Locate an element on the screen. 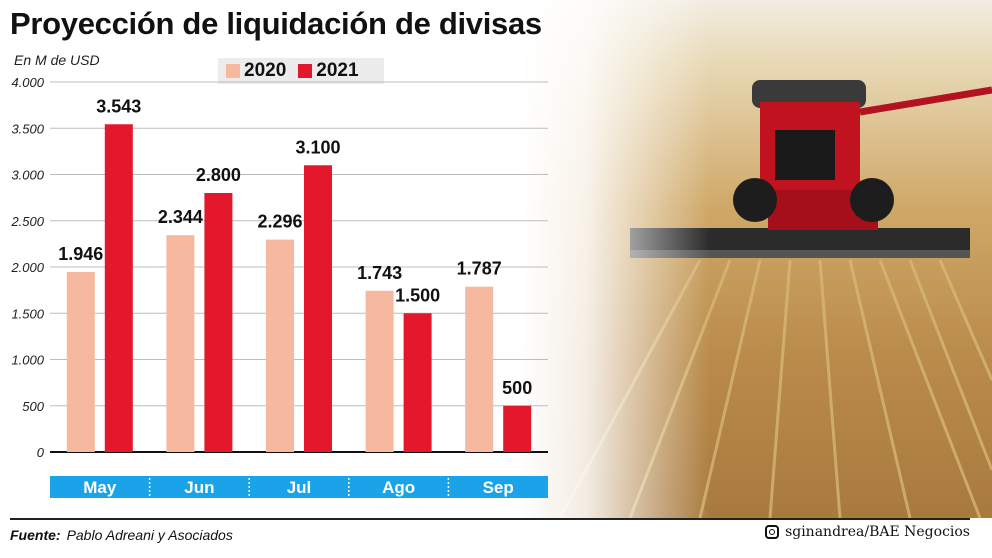 This screenshot has width=992, height=558. category-band is located at coordinates (299, 487).